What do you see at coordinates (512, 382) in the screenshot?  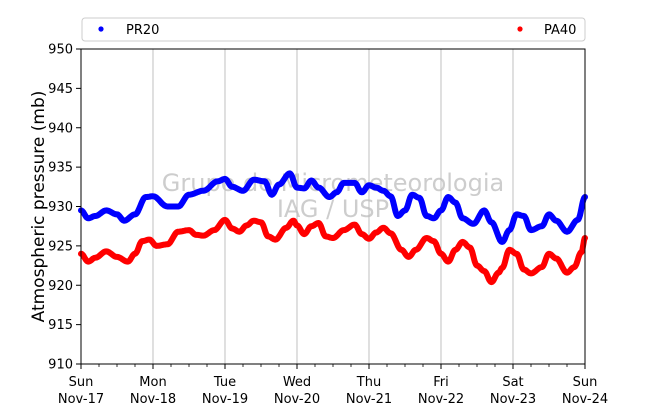 I see `x-tick-label-day-6: Sat` at bounding box center [512, 382].